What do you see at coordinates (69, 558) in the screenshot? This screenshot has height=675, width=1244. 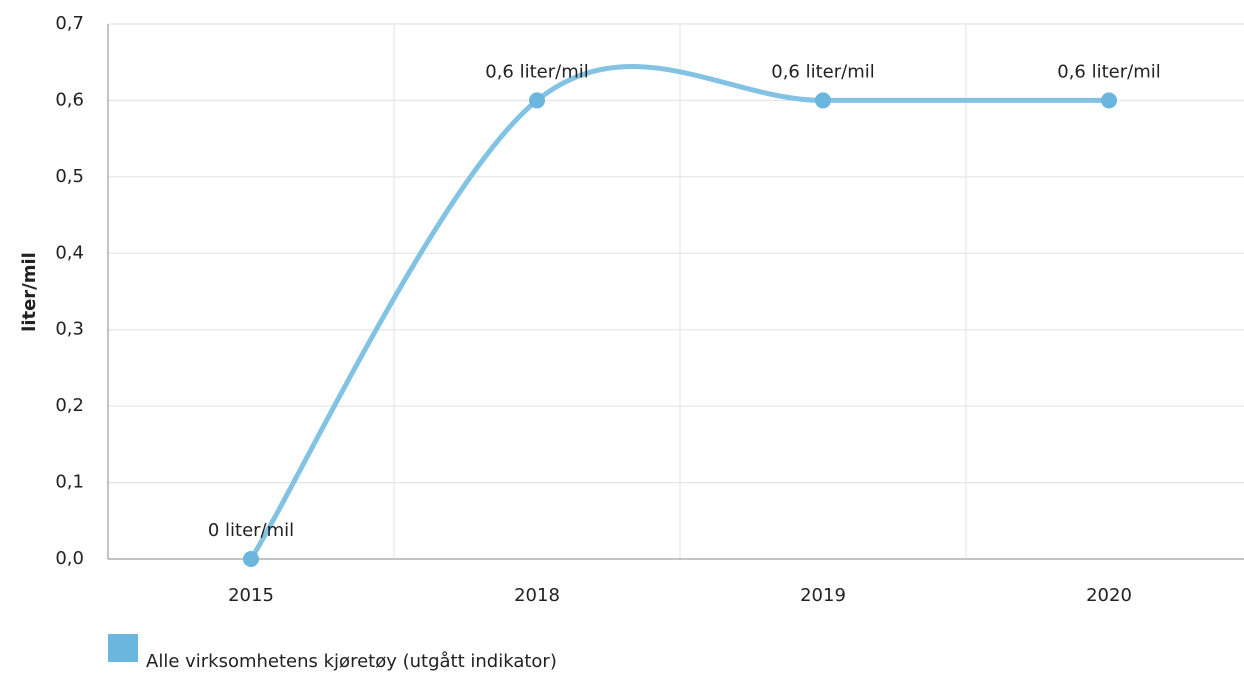 I see `y-tick-label: 0,0` at bounding box center [69, 558].